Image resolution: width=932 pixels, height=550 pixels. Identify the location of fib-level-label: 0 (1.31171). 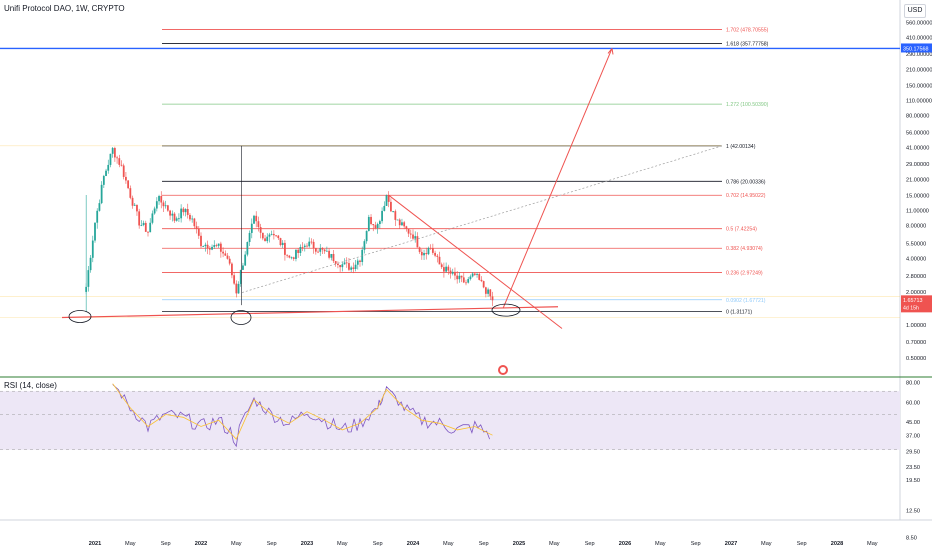
(739, 313).